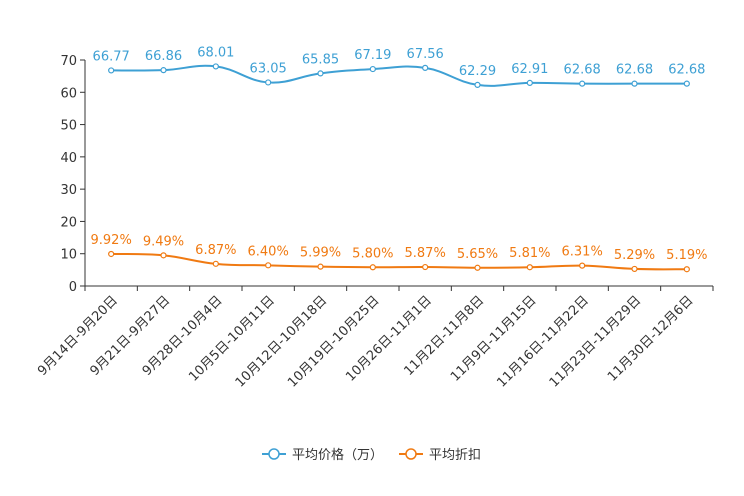 This screenshot has width=744, height=496. I want to click on y-tick-label: 50, so click(68, 126).